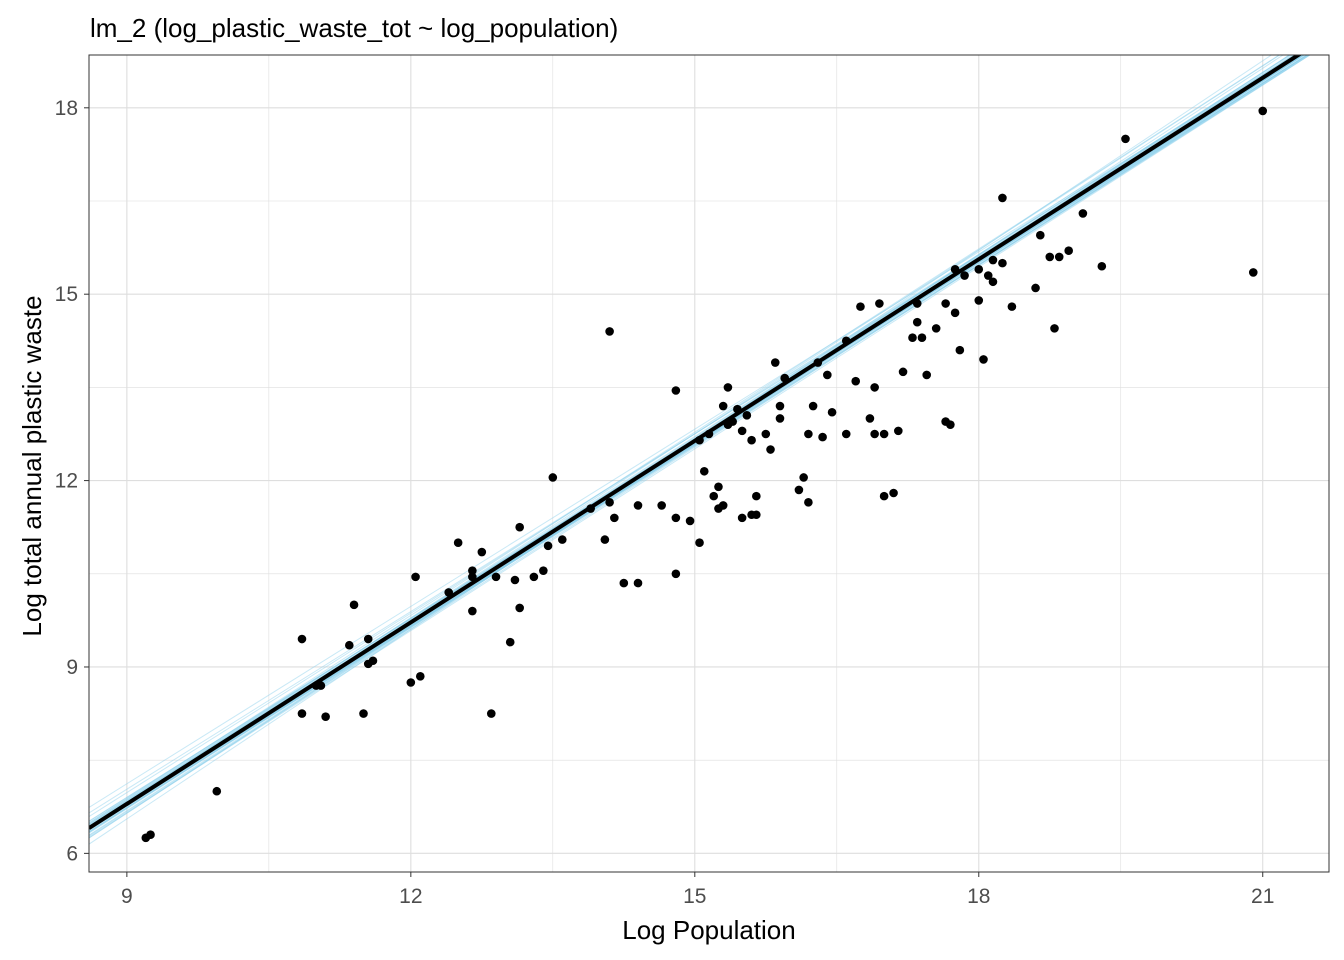  Describe the element at coordinates (32, 465) in the screenshot. I see `y-axis-title: Log total annual plastic waste` at that location.